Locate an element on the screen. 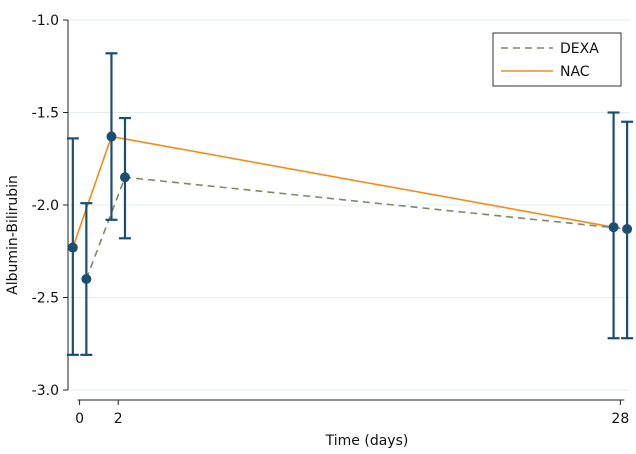  x-tick-label-1: 2 is located at coordinates (118, 419).